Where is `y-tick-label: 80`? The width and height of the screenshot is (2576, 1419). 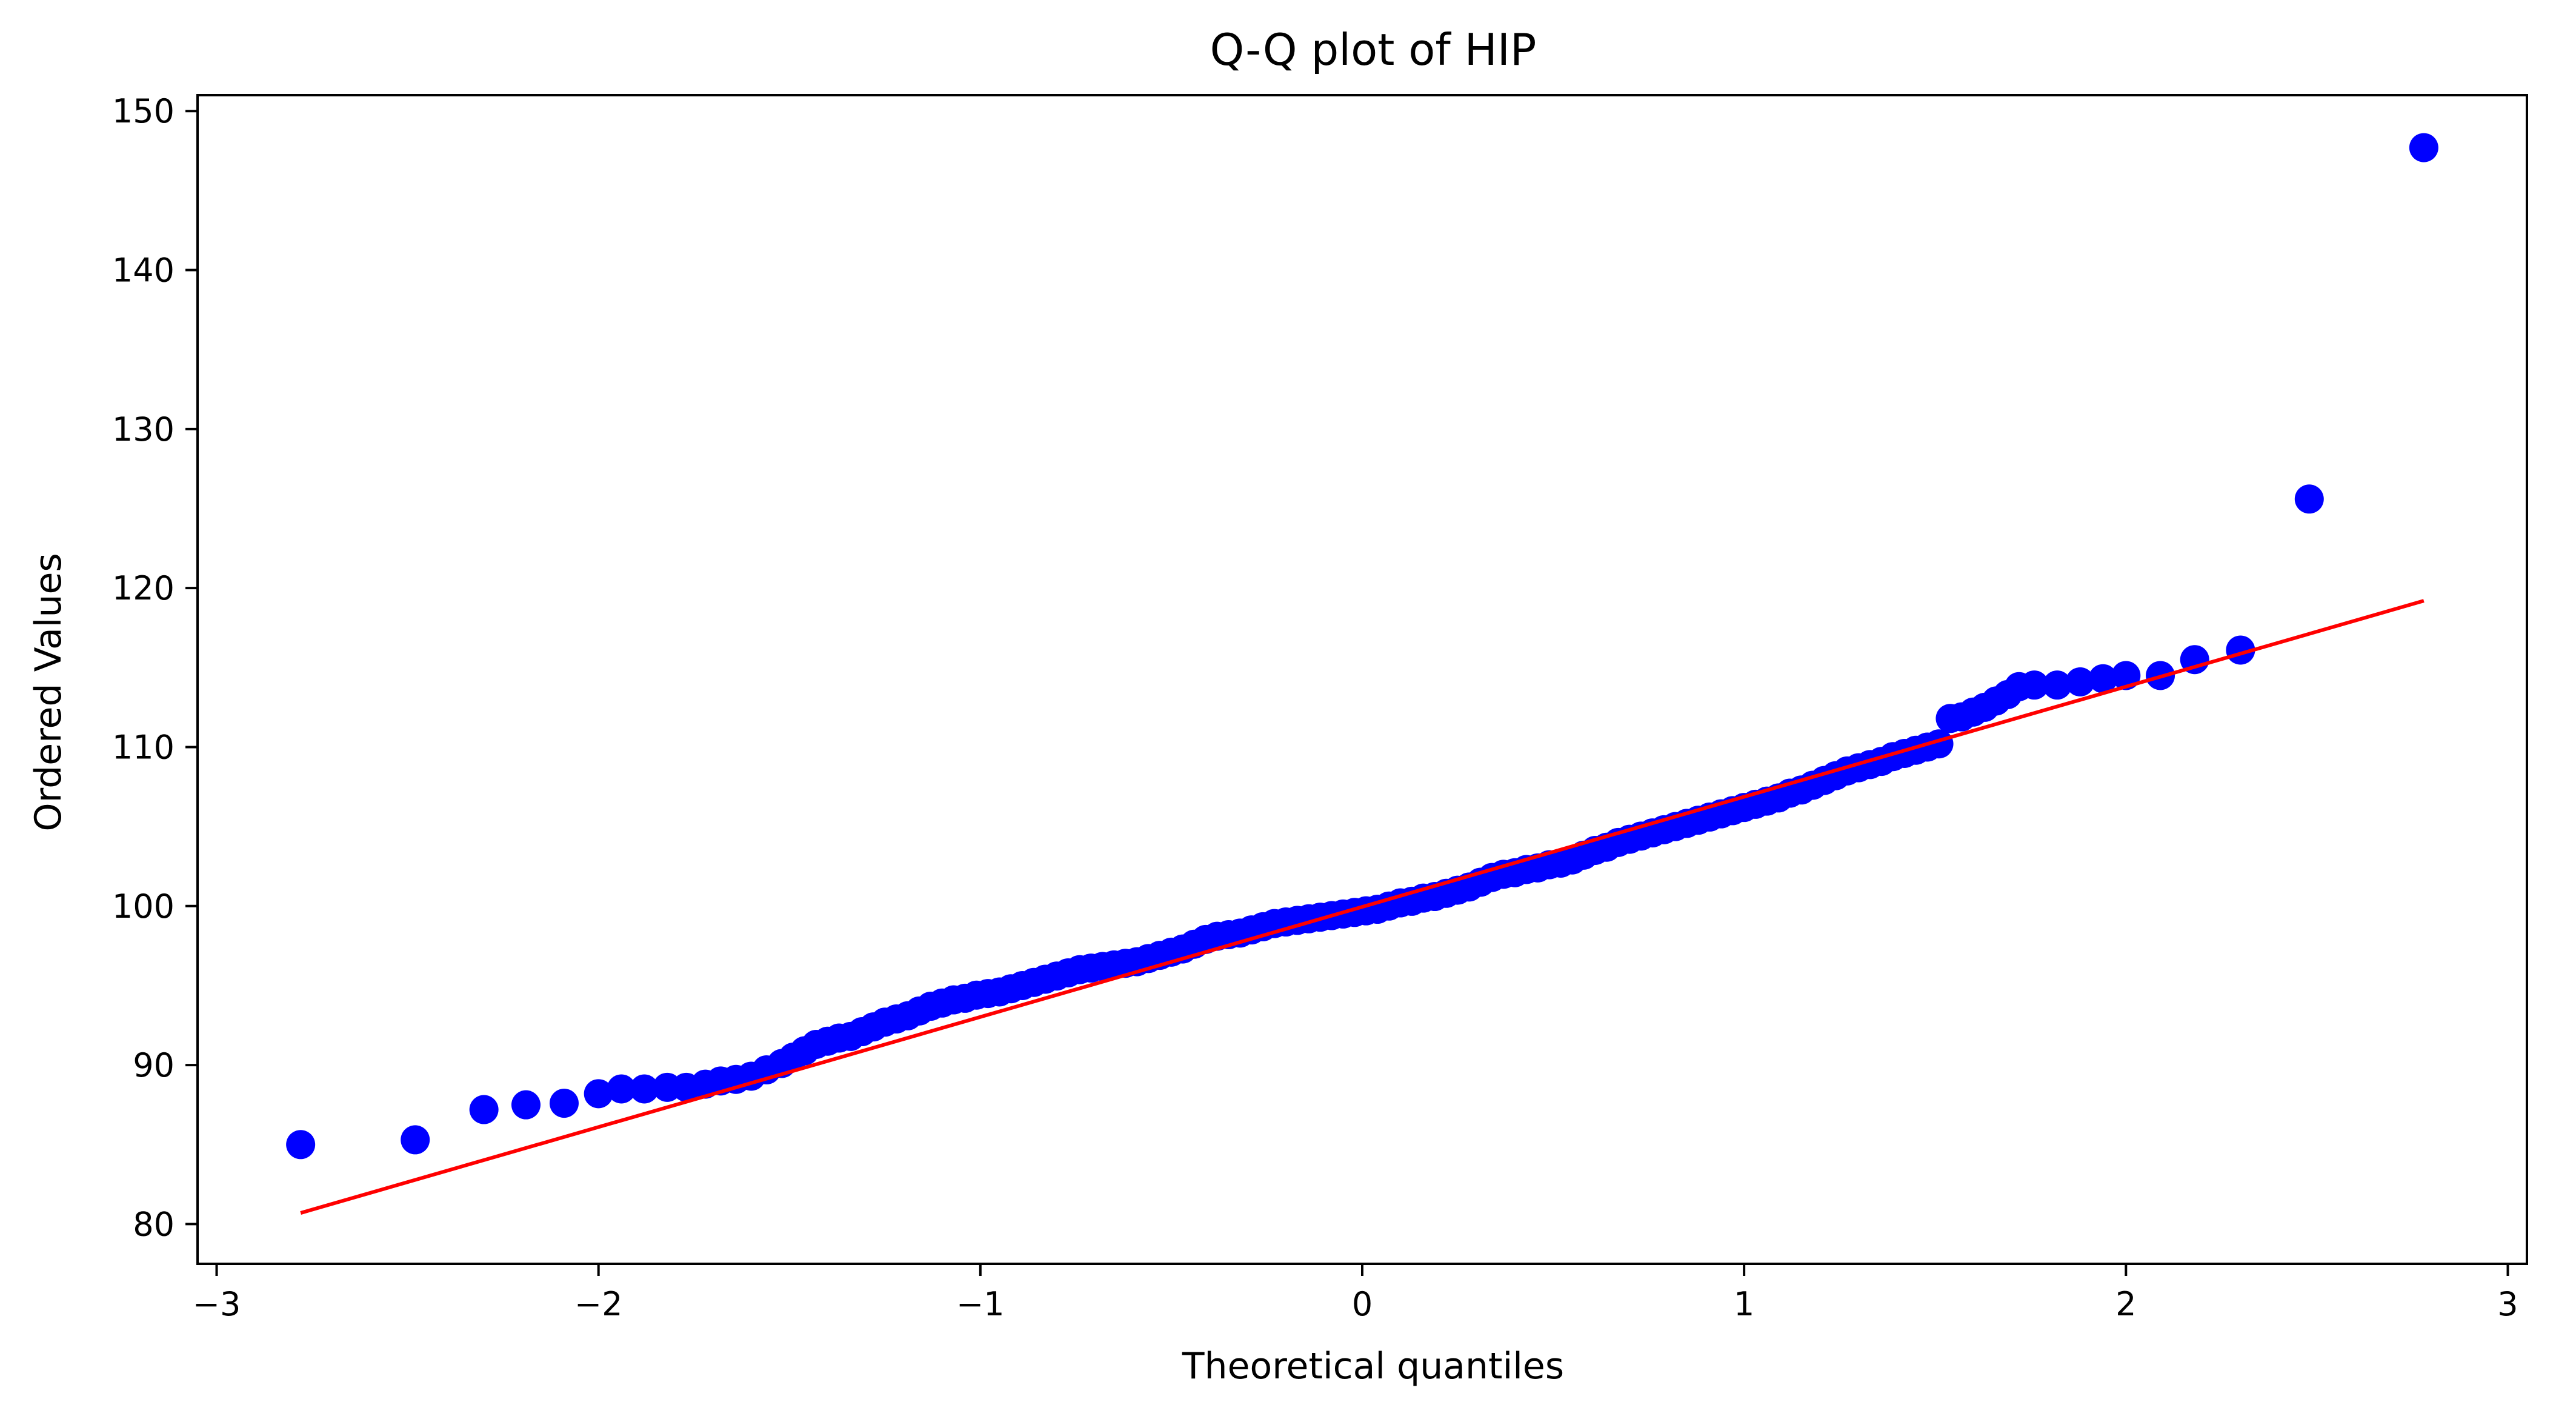
y-tick-label: 80 is located at coordinates (154, 1224).